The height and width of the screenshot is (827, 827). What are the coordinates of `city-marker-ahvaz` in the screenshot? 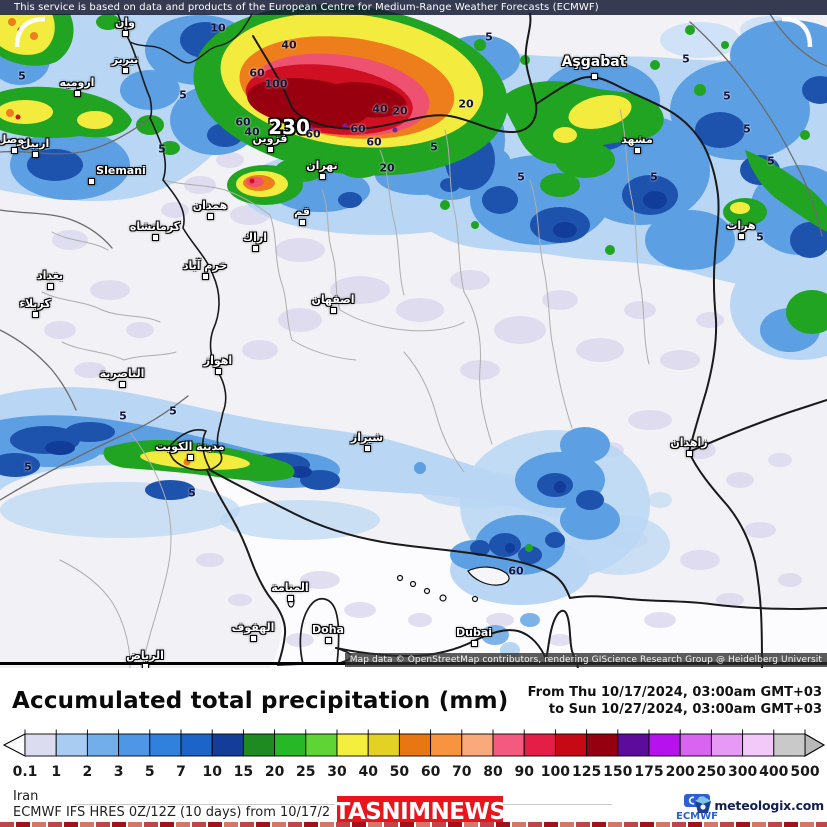 It's located at (218, 371).